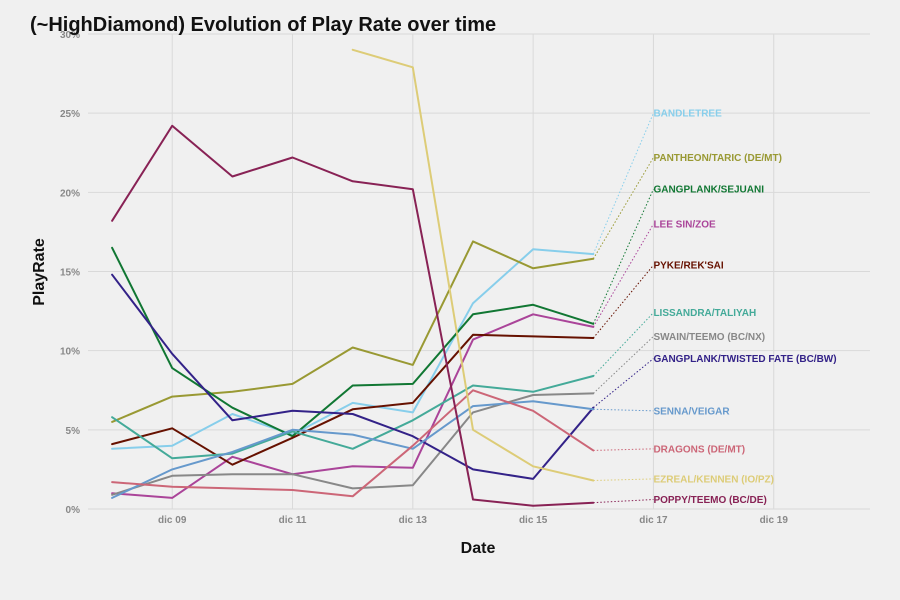 Image resolution: width=900 pixels, height=600 pixels. I want to click on y-axis: 0% 5% 10% 15% 20% 25% 30%, so click(70, 273).